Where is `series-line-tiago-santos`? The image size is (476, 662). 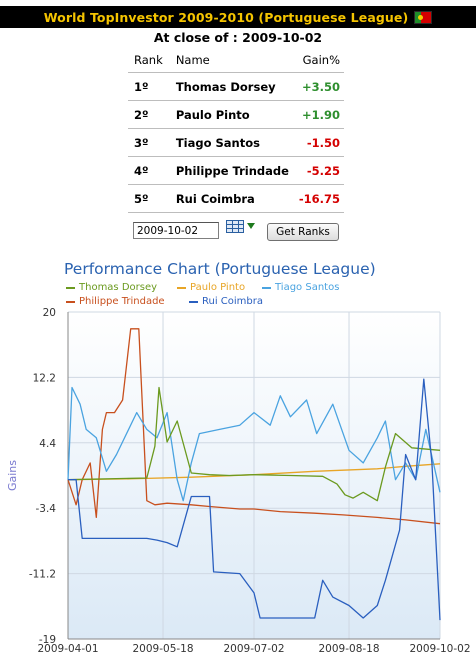 series-line-tiago-santos is located at coordinates (254, 444).